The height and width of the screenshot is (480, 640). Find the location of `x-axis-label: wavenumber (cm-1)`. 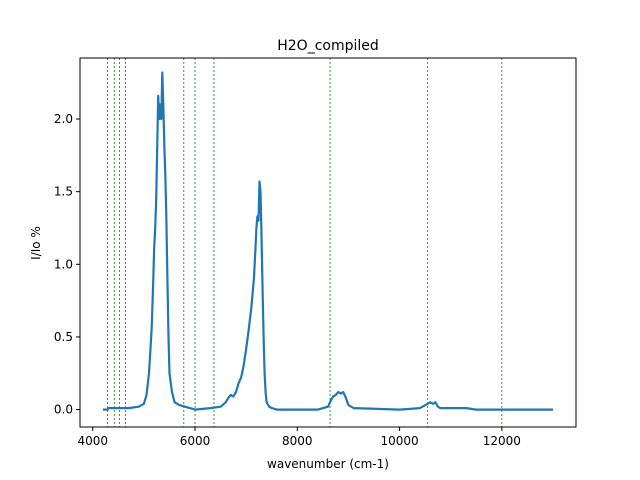

x-axis-label: wavenumber (cm-1) is located at coordinates (328, 464).